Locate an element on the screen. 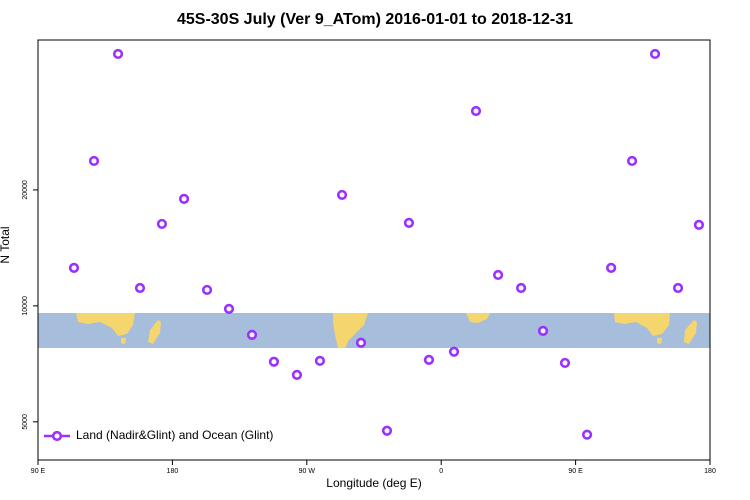 The height and width of the screenshot is (500, 750). ocean is located at coordinates (374, 330).